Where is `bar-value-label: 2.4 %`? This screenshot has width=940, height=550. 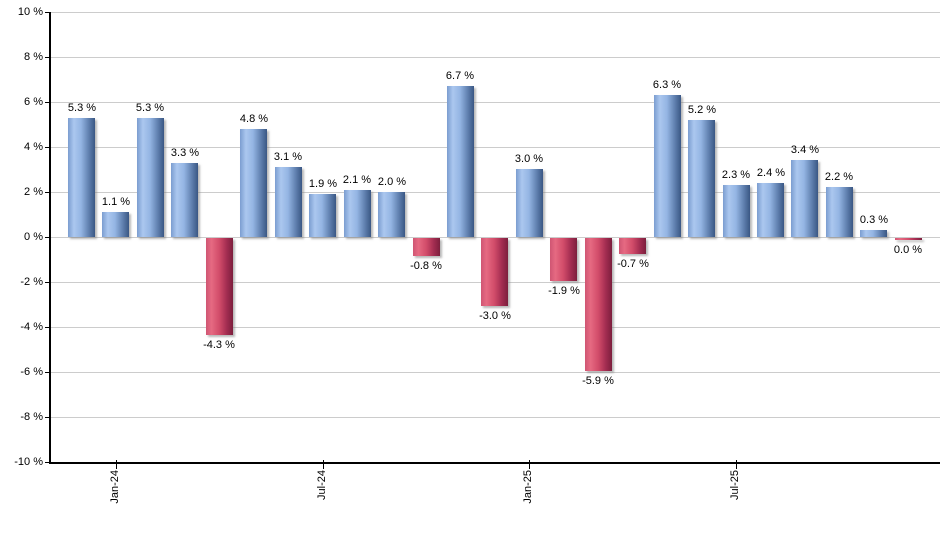
bar-value-label: 2.4 % is located at coordinates (771, 173).